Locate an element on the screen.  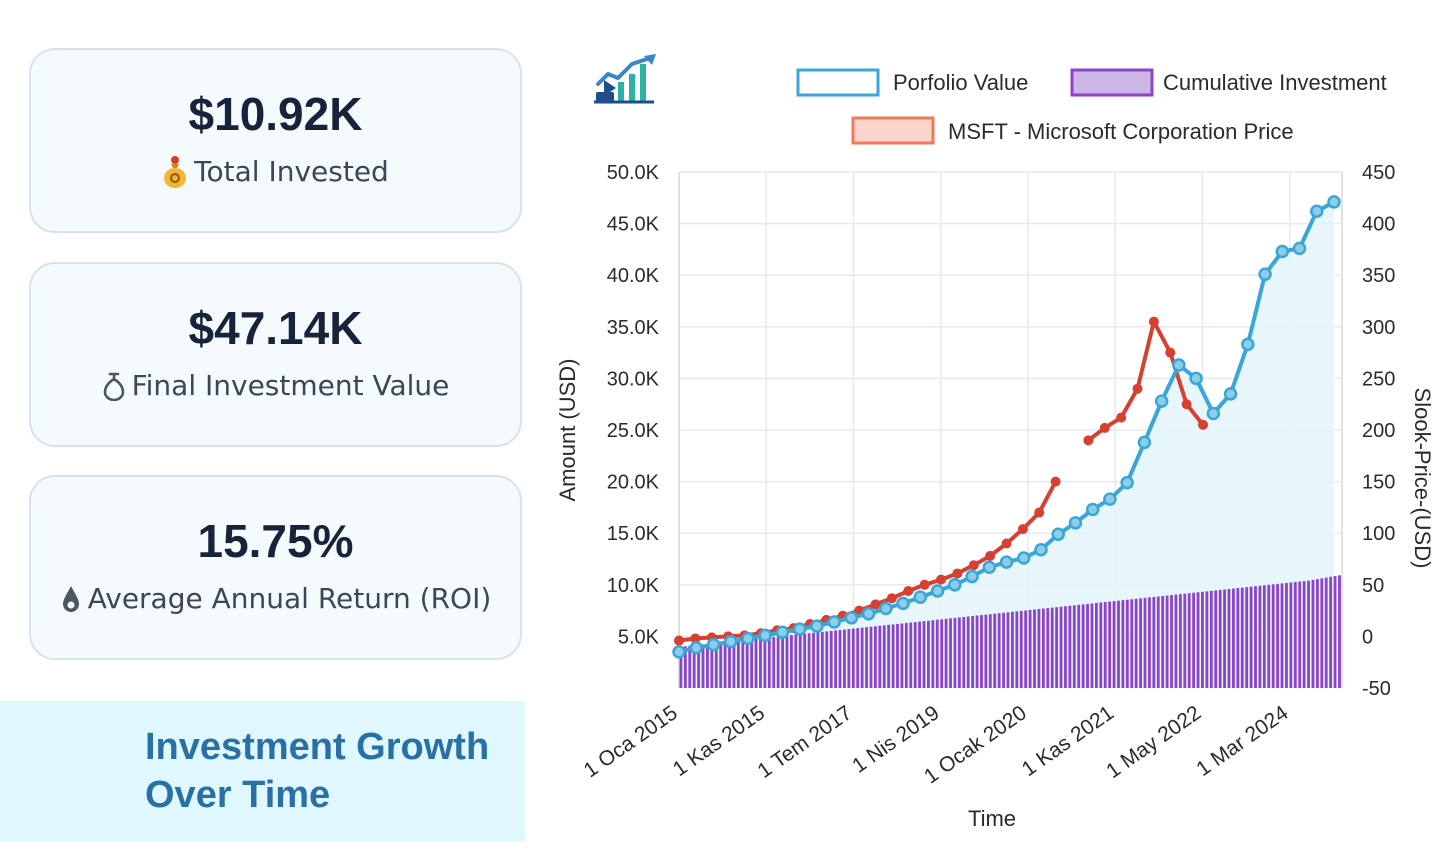
y2-tick-label: 300 is located at coordinates (1378, 328).